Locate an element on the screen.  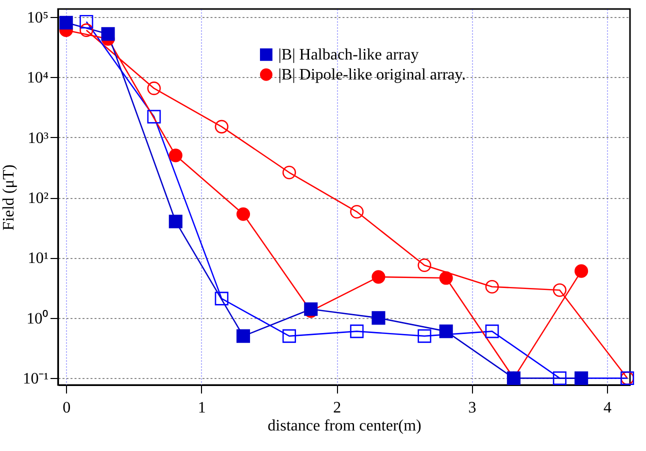
legend-label: |B| Halbach-like array is located at coordinates (348, 55).